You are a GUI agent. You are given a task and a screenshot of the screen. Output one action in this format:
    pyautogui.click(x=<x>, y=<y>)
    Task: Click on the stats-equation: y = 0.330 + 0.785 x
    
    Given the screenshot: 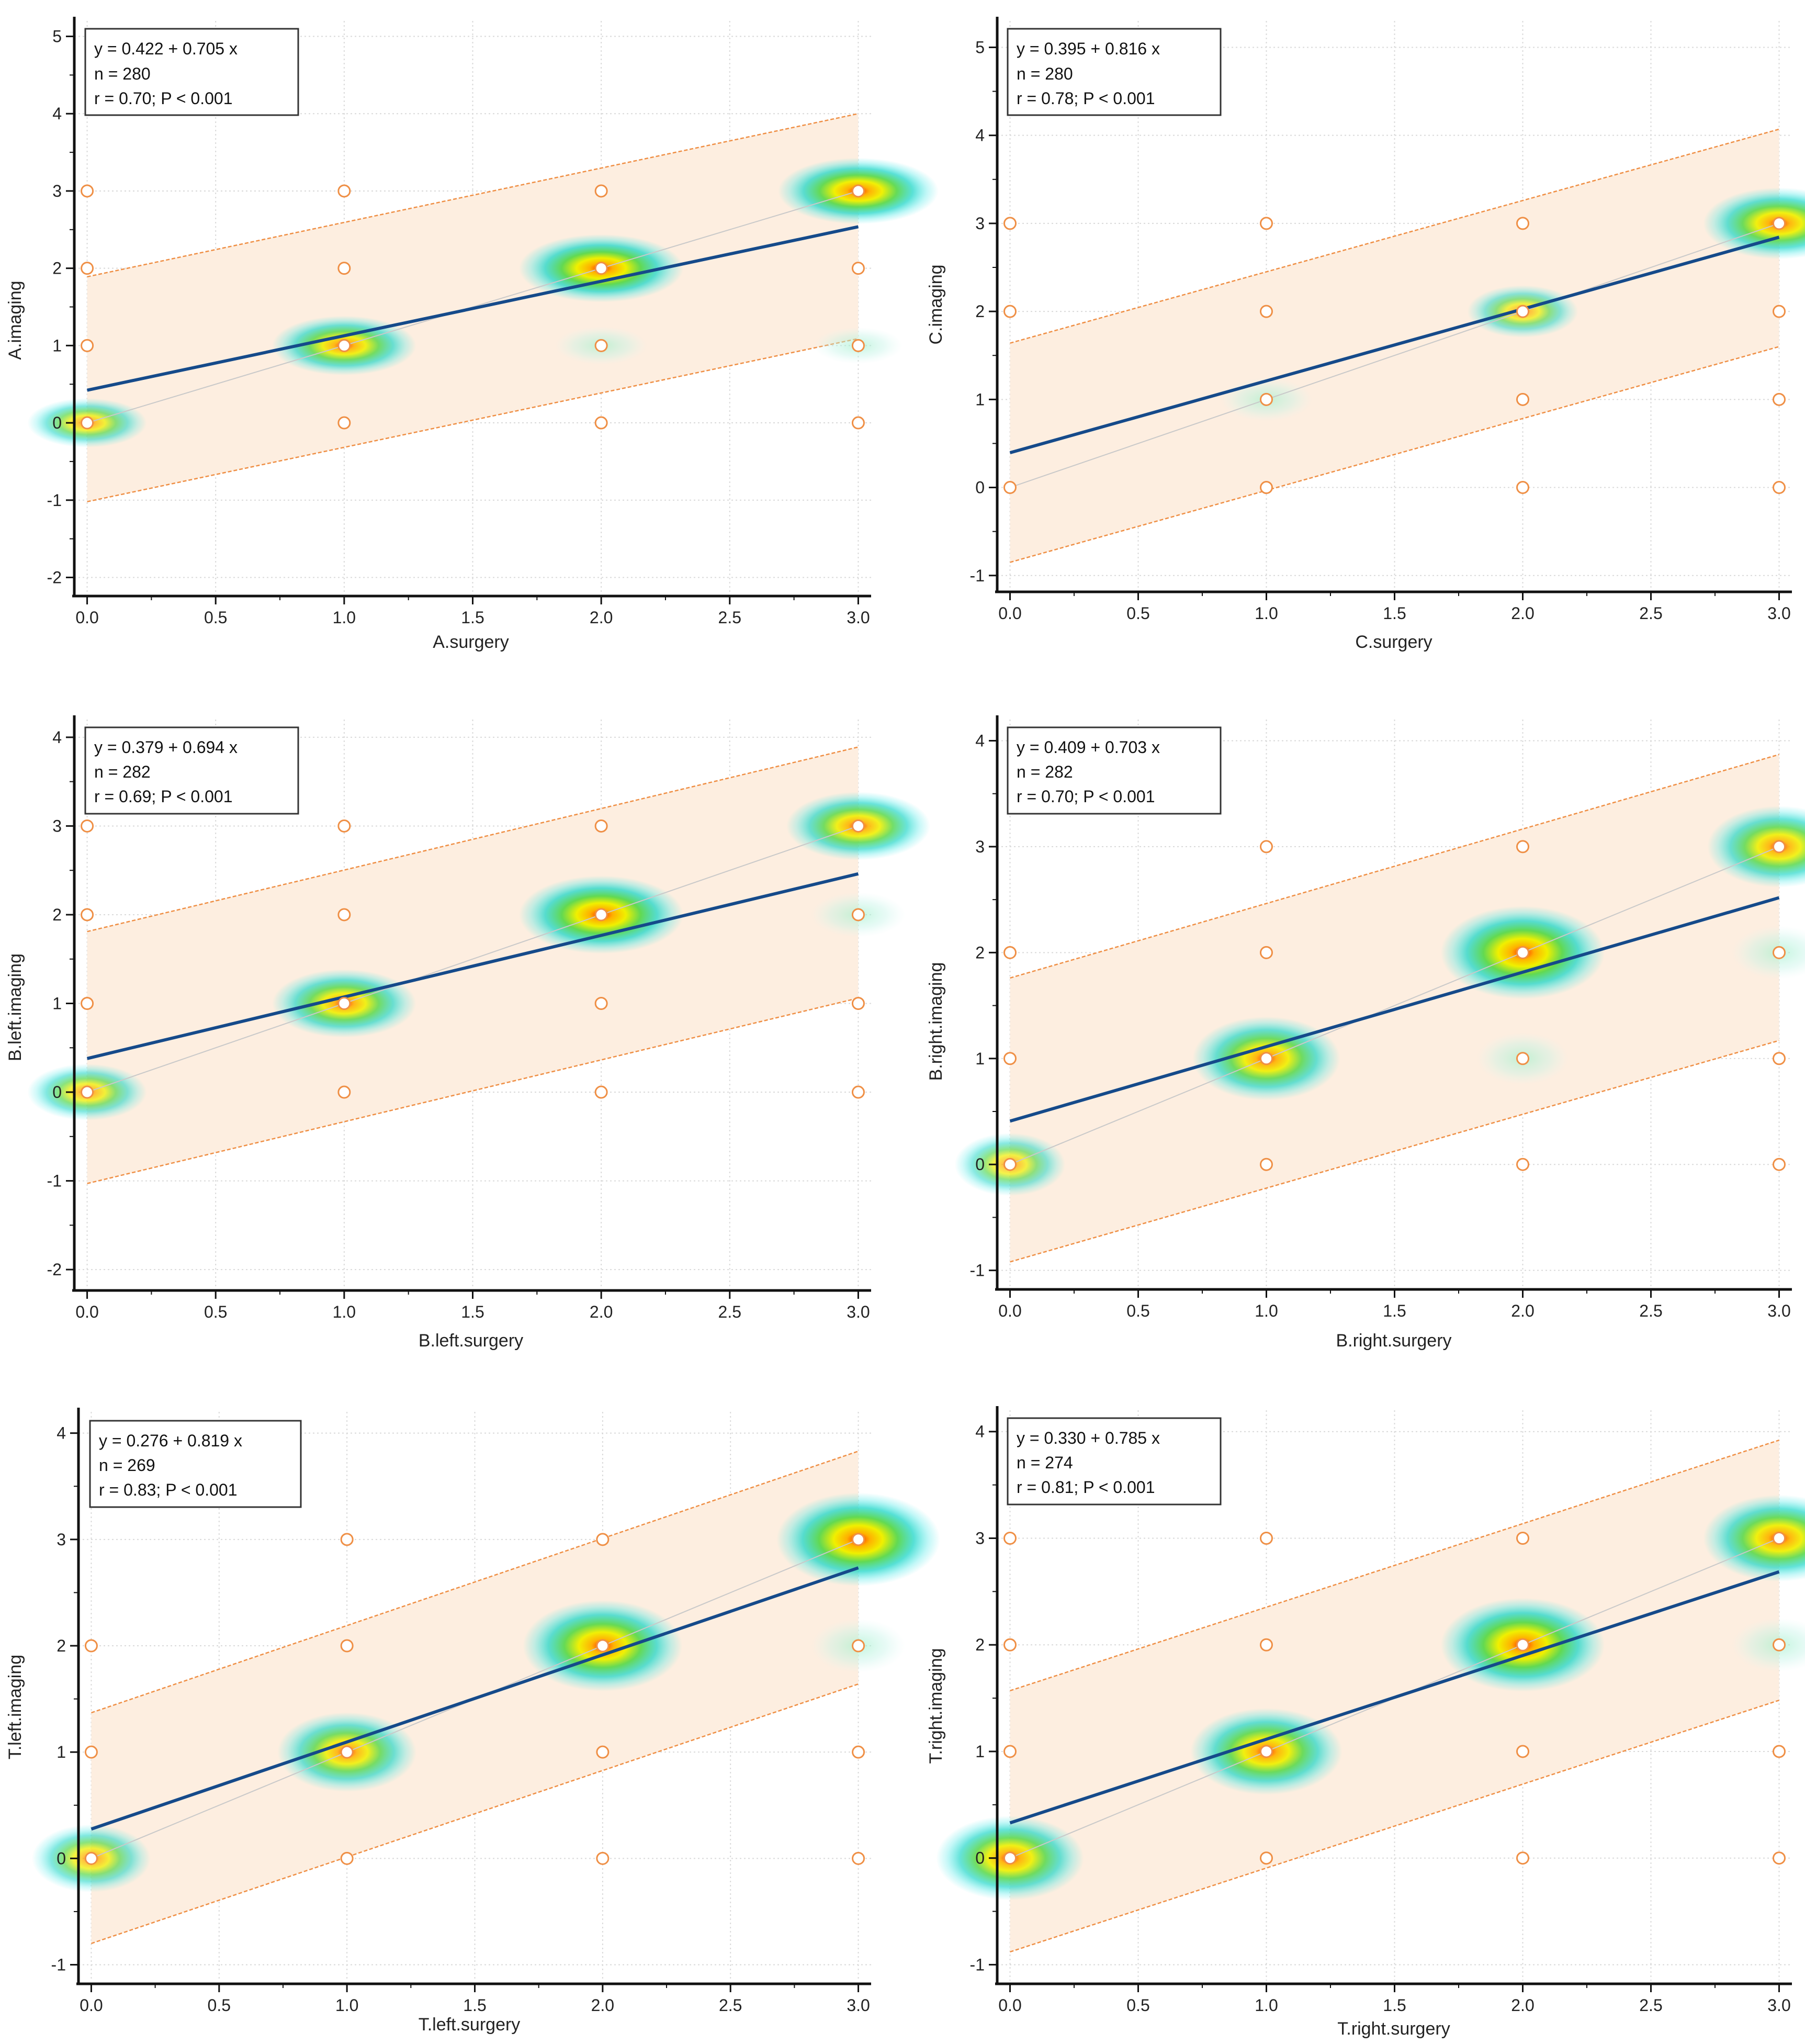 What is the action you would take?
    pyautogui.click(x=1088, y=1438)
    